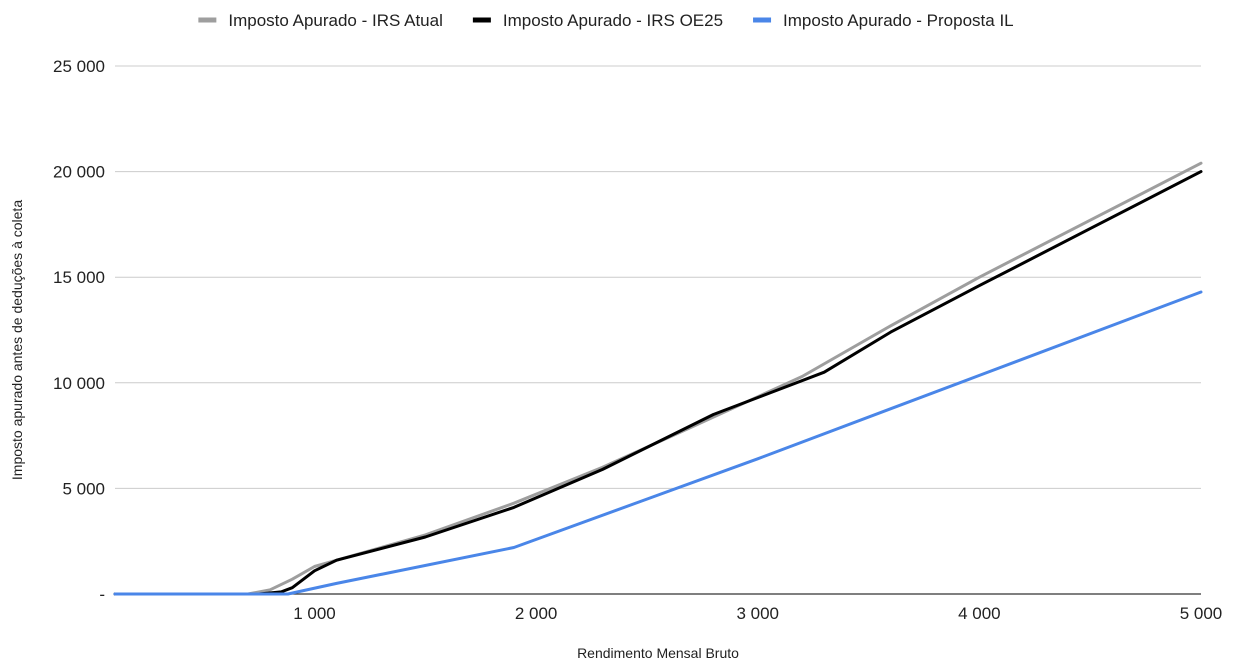  Describe the element at coordinates (79, 330) in the screenshot. I see `y-axis-ticks: - 5 000 10 000 15 000 20 000 25 000` at that location.